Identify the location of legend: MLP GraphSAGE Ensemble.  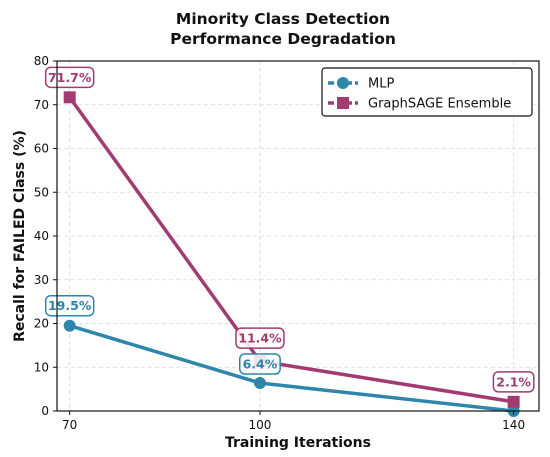
(427, 92).